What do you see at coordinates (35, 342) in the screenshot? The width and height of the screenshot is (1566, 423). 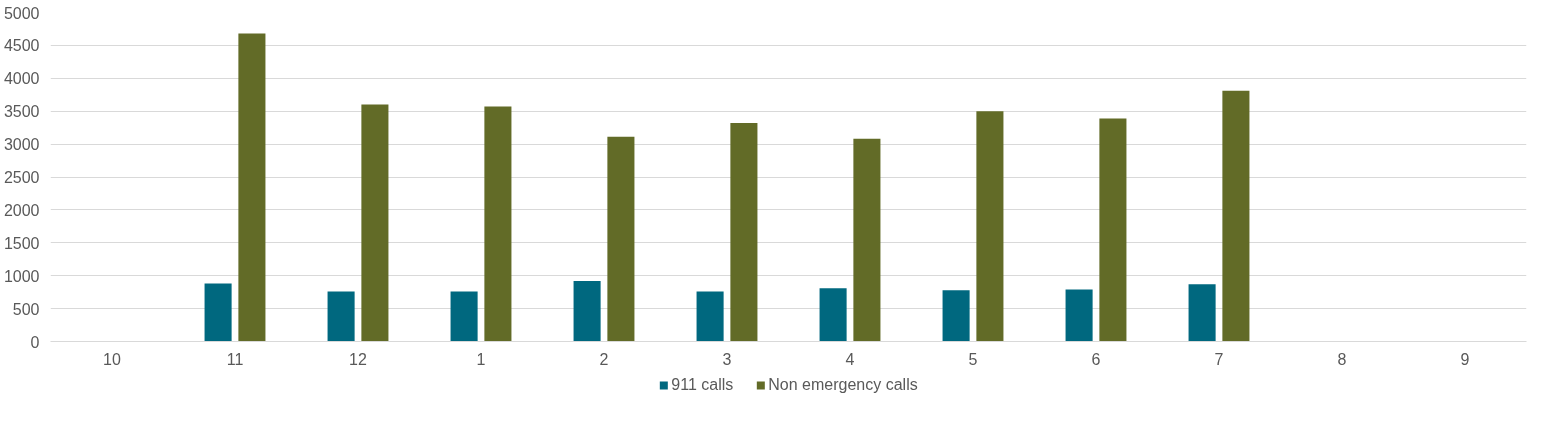 I see `y-tick-label: 0` at bounding box center [35, 342].